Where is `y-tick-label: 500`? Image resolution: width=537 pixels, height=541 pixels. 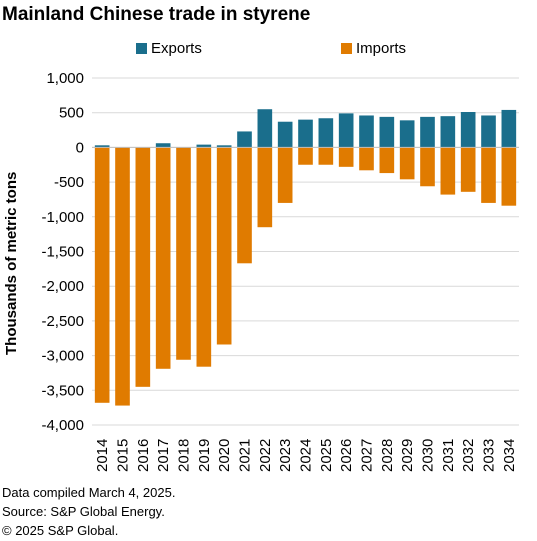
y-tick-label: 500 is located at coordinates (71, 113).